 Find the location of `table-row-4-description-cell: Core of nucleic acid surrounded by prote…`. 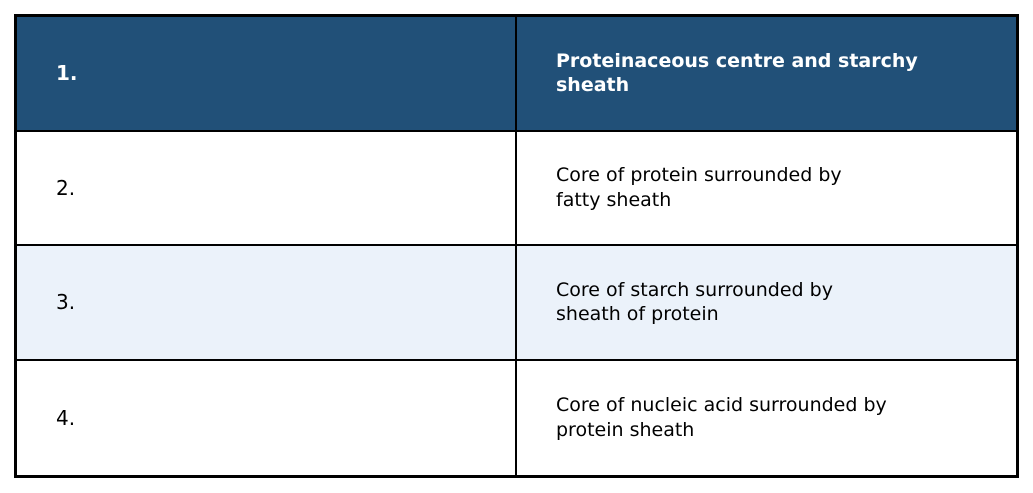

table-row-4-description-cell: Core of nucleic acid surrounded by prote… is located at coordinates (766, 417).